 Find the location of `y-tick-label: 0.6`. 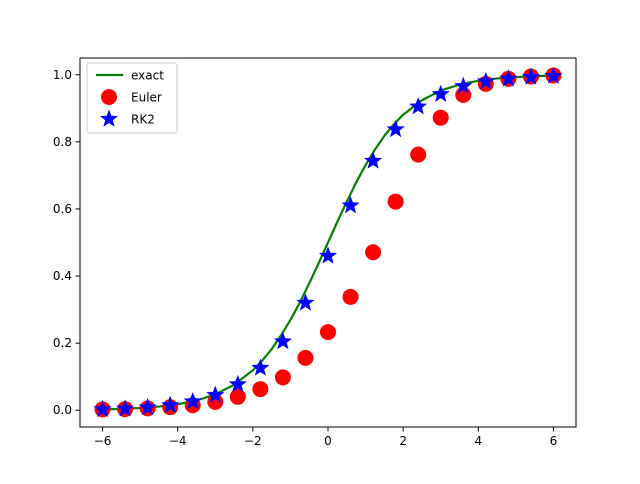

y-tick-label: 0.6 is located at coordinates (62, 209).